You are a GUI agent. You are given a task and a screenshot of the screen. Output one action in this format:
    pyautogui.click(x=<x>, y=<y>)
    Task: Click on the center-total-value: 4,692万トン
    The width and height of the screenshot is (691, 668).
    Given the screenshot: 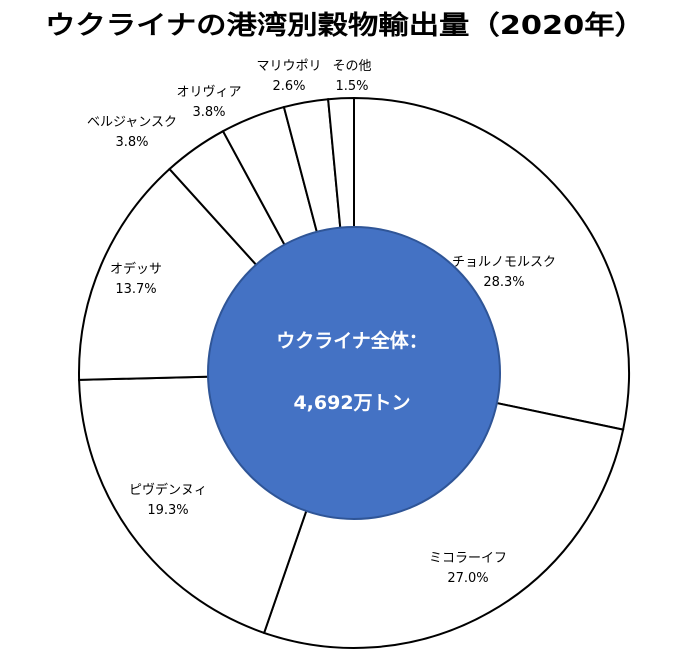 What is the action you would take?
    pyautogui.click(x=351, y=403)
    